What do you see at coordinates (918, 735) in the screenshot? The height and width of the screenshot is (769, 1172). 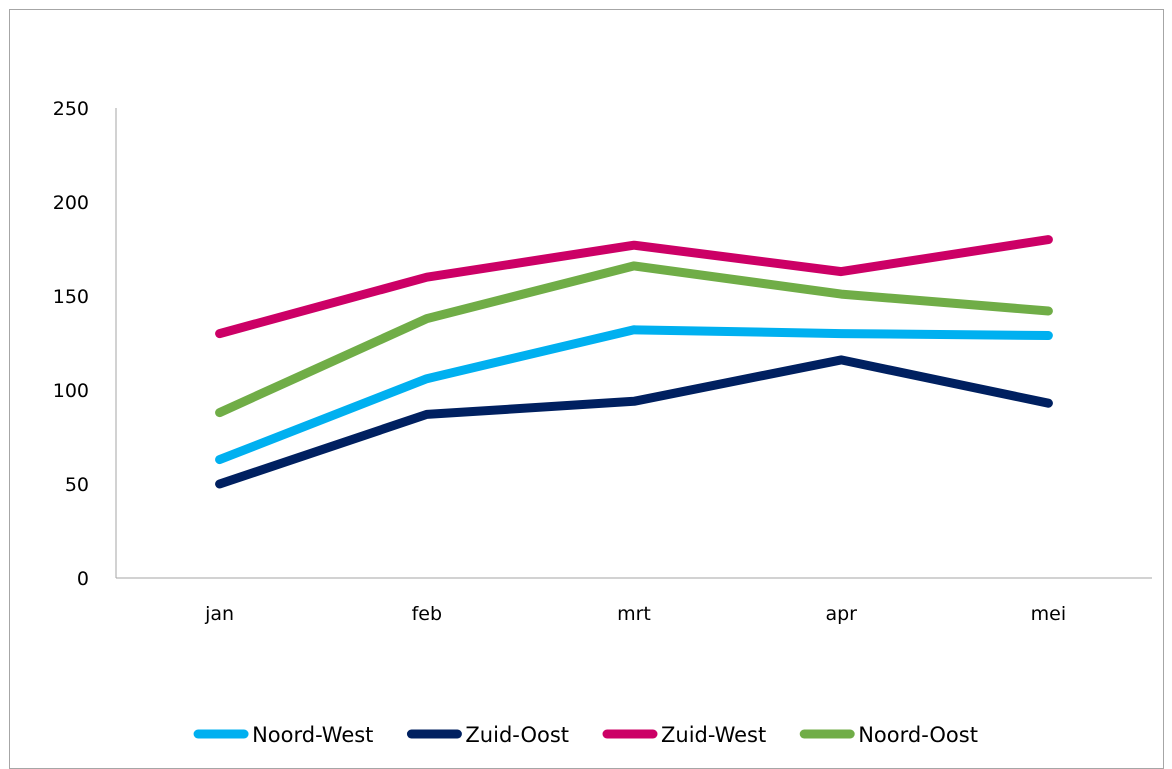 I see `legend-label: Noord-Oost` at bounding box center [918, 735].